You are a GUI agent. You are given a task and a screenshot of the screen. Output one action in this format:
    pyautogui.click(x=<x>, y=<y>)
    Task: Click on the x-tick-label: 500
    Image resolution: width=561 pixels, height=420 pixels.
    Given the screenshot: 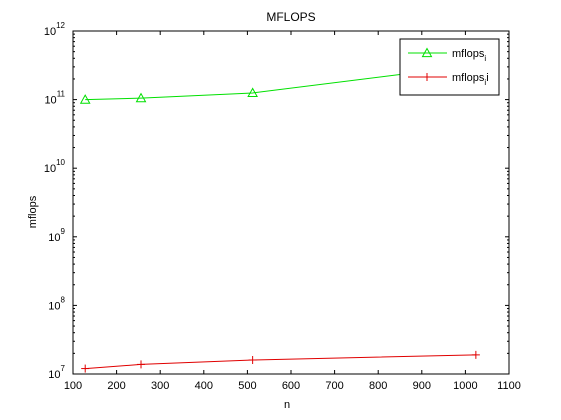 What is the action you would take?
    pyautogui.click(x=247, y=386)
    